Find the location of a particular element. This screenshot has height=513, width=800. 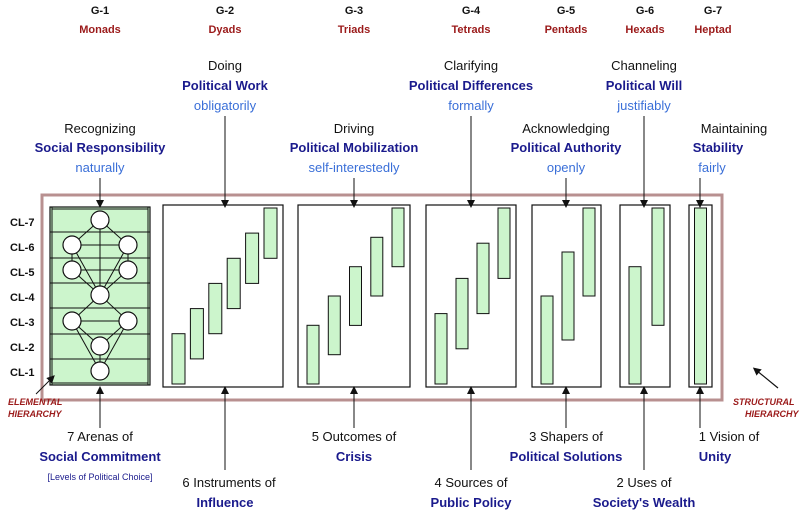

group-name-4: Tetrads is located at coordinates (471, 30).